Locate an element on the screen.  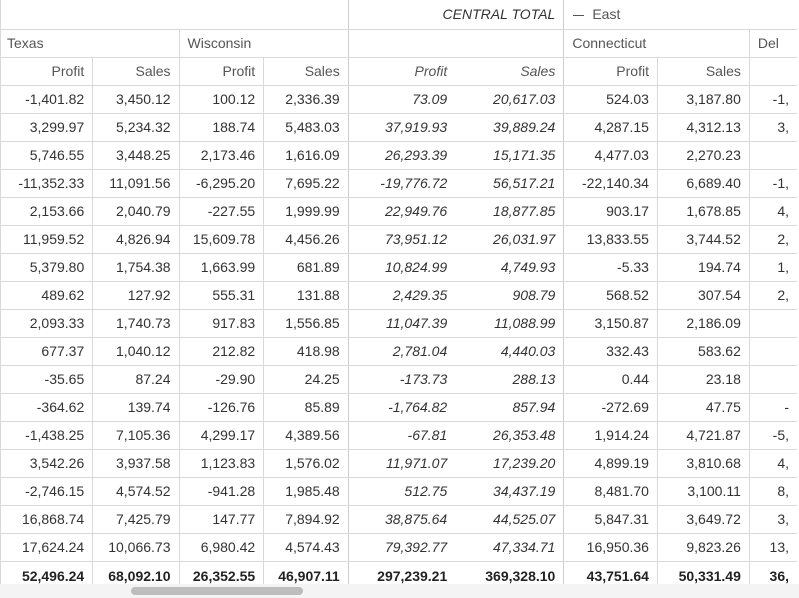
cell-tx-p: 3,299.97 is located at coordinates (46, 127).